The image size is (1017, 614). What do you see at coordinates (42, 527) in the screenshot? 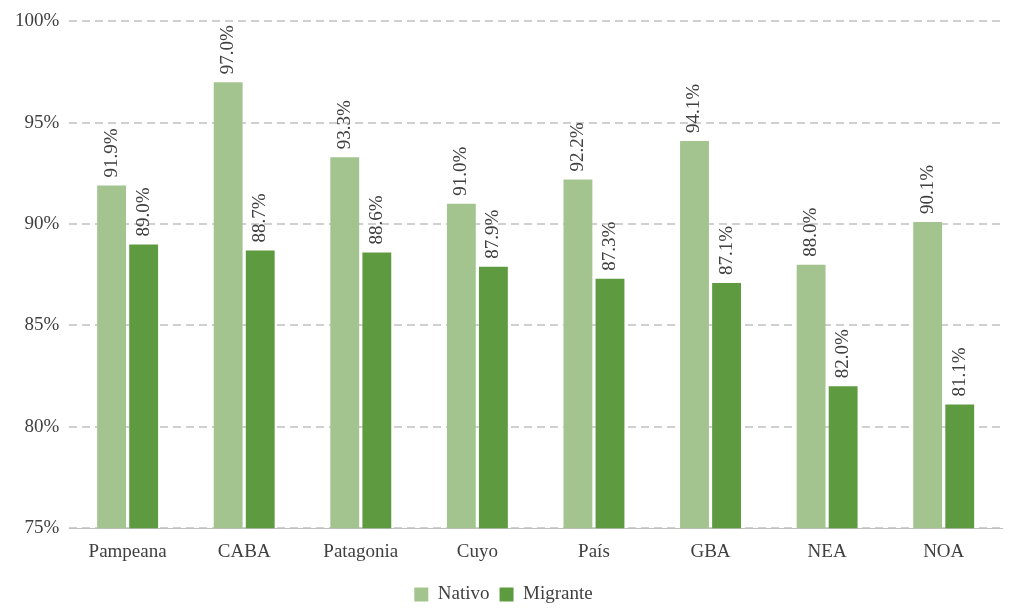
I see `y-tick-label: 75%` at bounding box center [42, 527].